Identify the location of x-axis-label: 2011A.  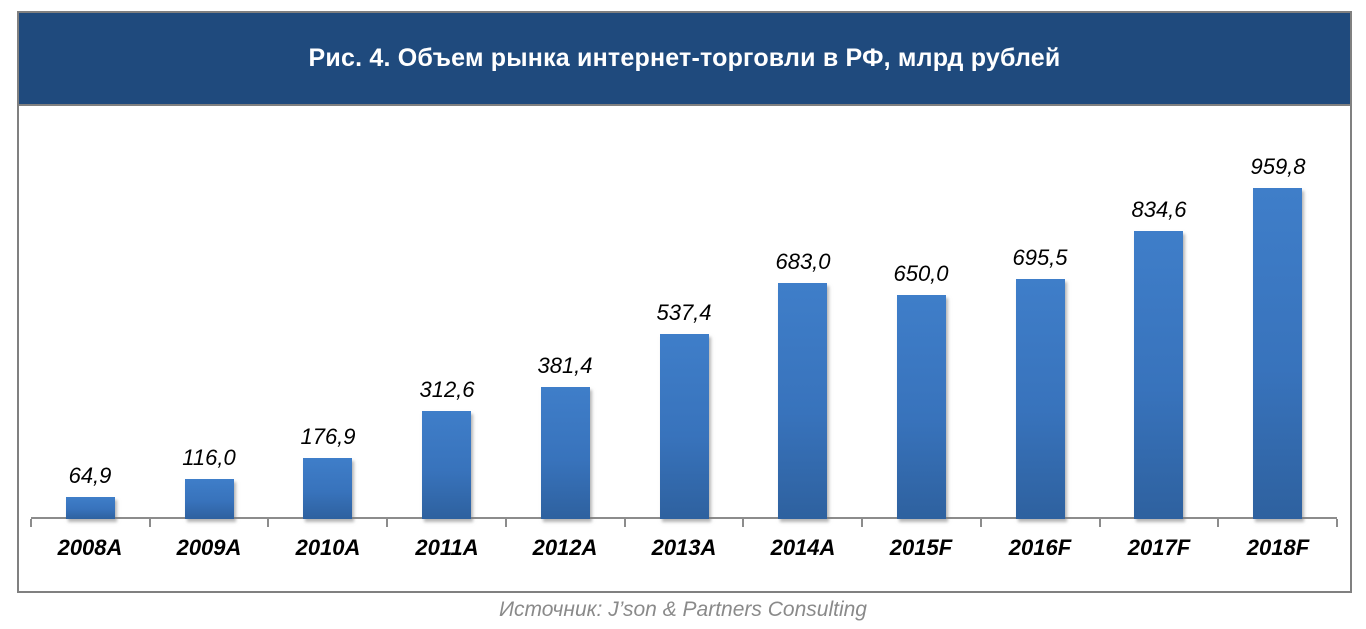
(447, 547).